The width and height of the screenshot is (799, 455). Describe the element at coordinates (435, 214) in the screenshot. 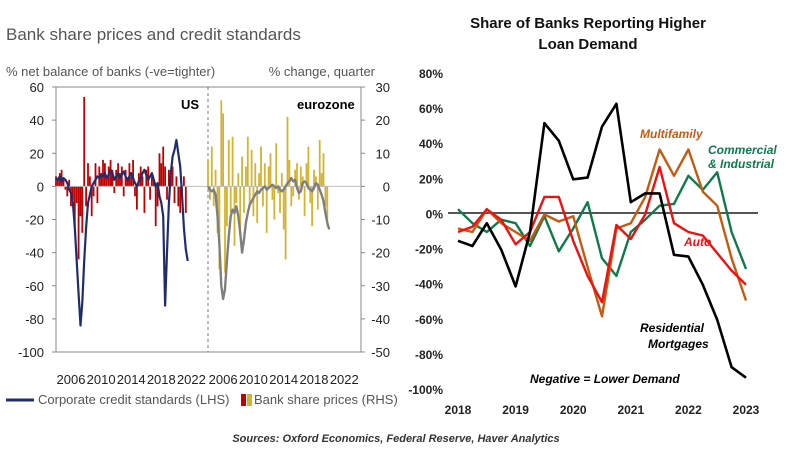

I see `right-chart-y-tick-4: 0%` at that location.